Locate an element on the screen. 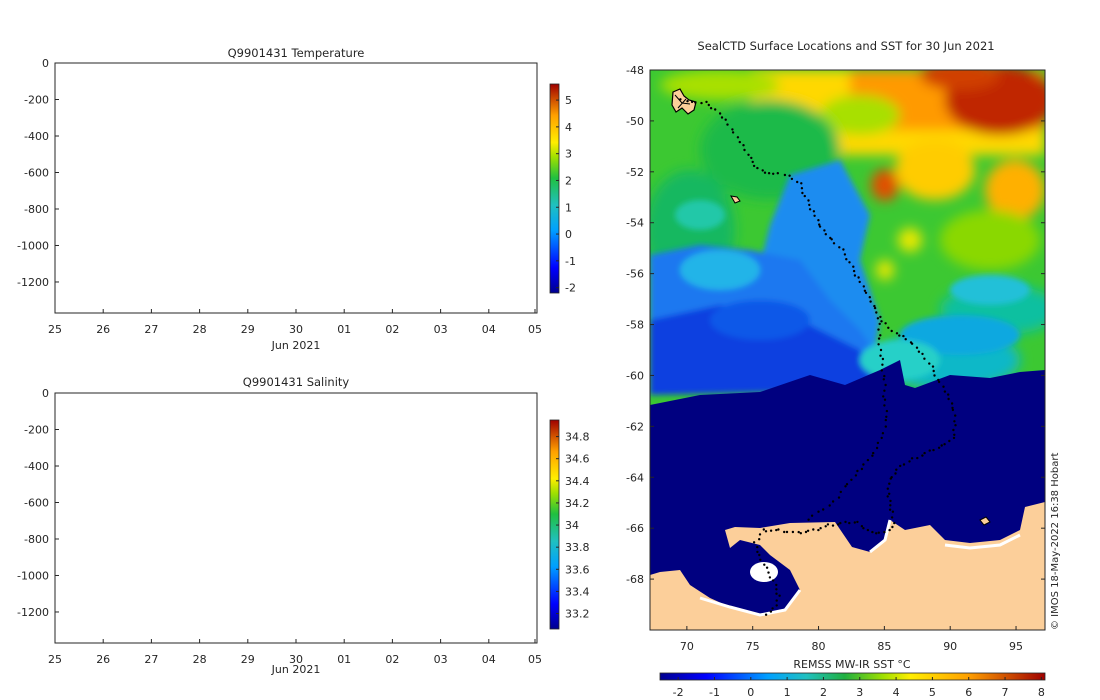 The height and width of the screenshot is (700, 1100). x-tick-label: 25 is located at coordinates (55, 329).